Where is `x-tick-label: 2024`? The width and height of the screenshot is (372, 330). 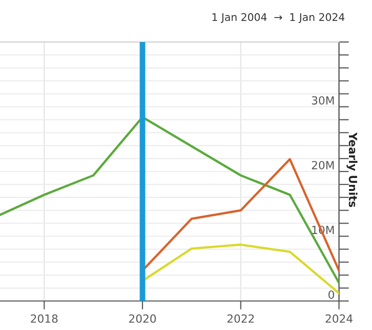 x-tick-label: 2024 is located at coordinates (339, 318).